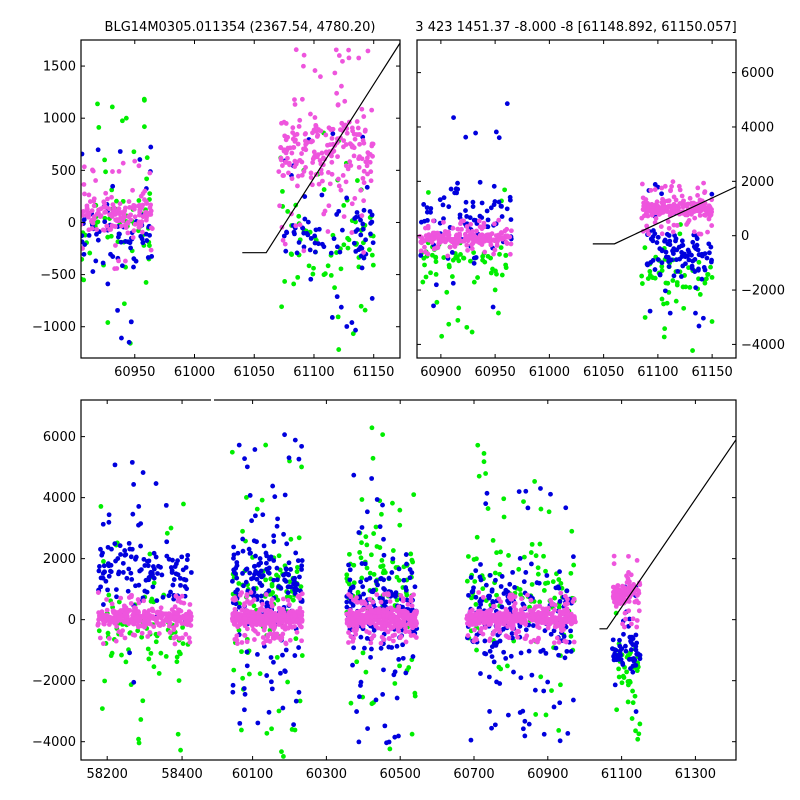  What do you see at coordinates (763, 291) in the screenshot?
I see `y-tick-label: −2000` at bounding box center [763, 291].